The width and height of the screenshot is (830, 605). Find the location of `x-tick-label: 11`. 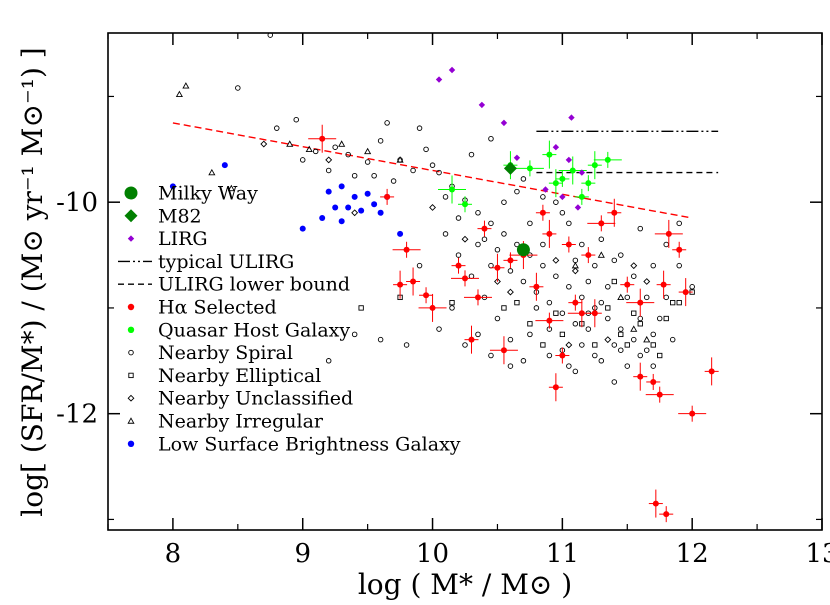

x-tick-label: 11 is located at coordinates (562, 554).